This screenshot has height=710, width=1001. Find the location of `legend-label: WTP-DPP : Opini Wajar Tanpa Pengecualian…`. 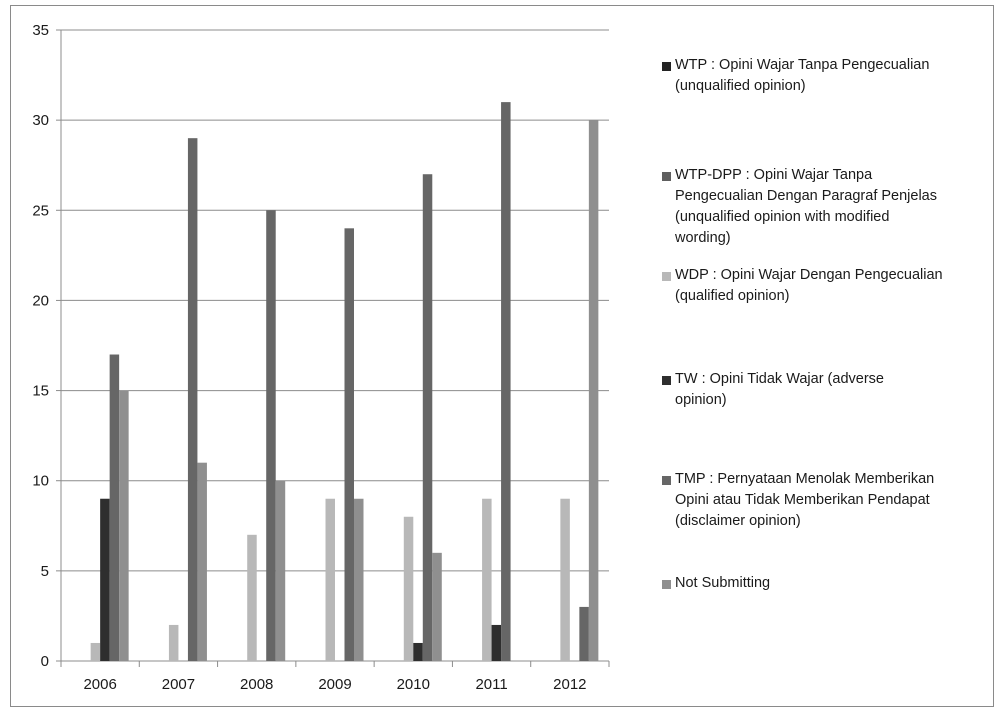

legend-label: WTP-DPP : Opini Wajar Tanpa Pengecualian… is located at coordinates (806, 206).